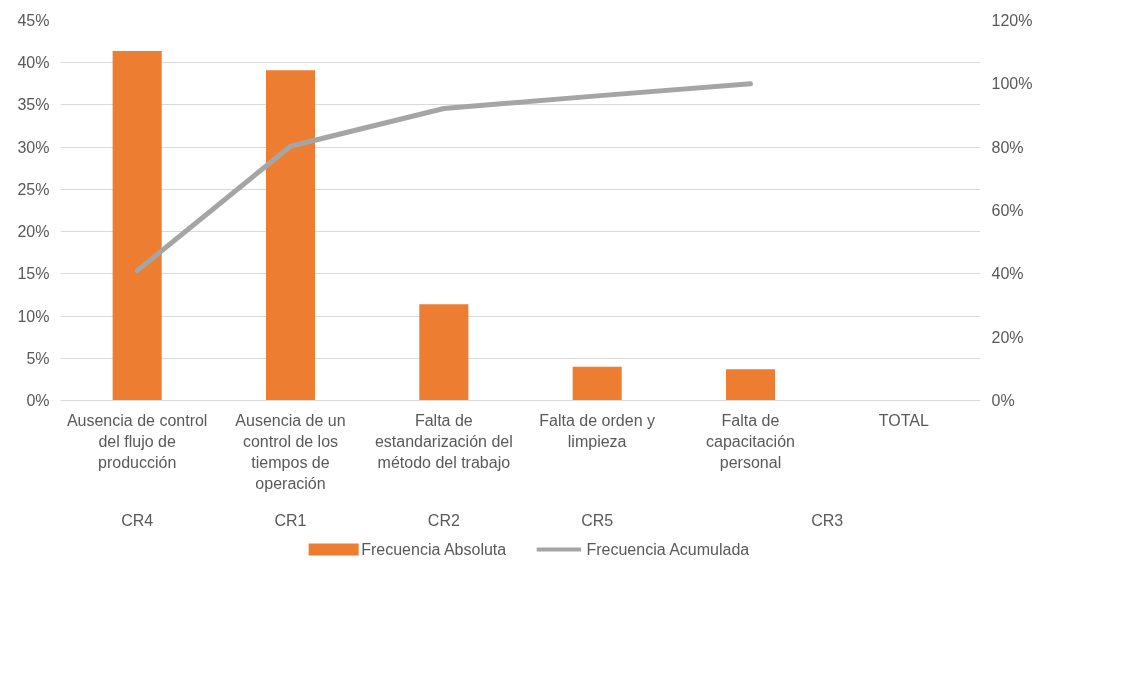  Describe the element at coordinates (1012, 20) in the screenshot. I see `y2-tick-label: 120%` at that location.